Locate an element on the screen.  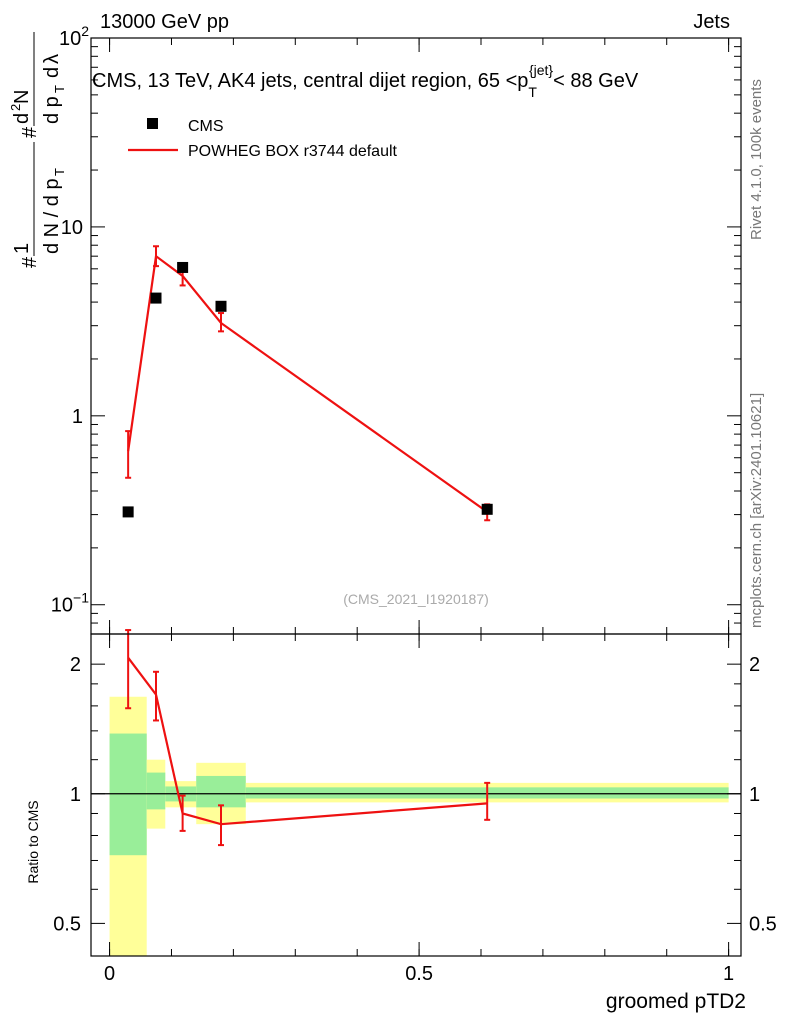
ratio-y-tick-label-left: 2 is located at coordinates (75, 665).